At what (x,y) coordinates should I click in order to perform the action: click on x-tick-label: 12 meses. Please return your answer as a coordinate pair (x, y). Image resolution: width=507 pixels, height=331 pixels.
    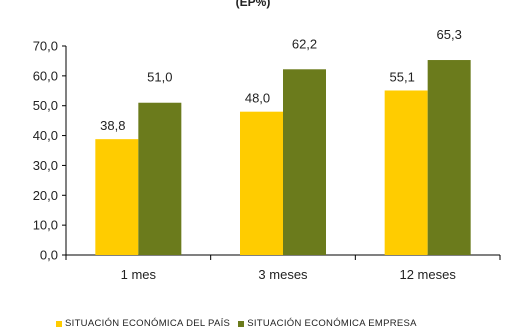
    Looking at the image, I should click on (427, 274).